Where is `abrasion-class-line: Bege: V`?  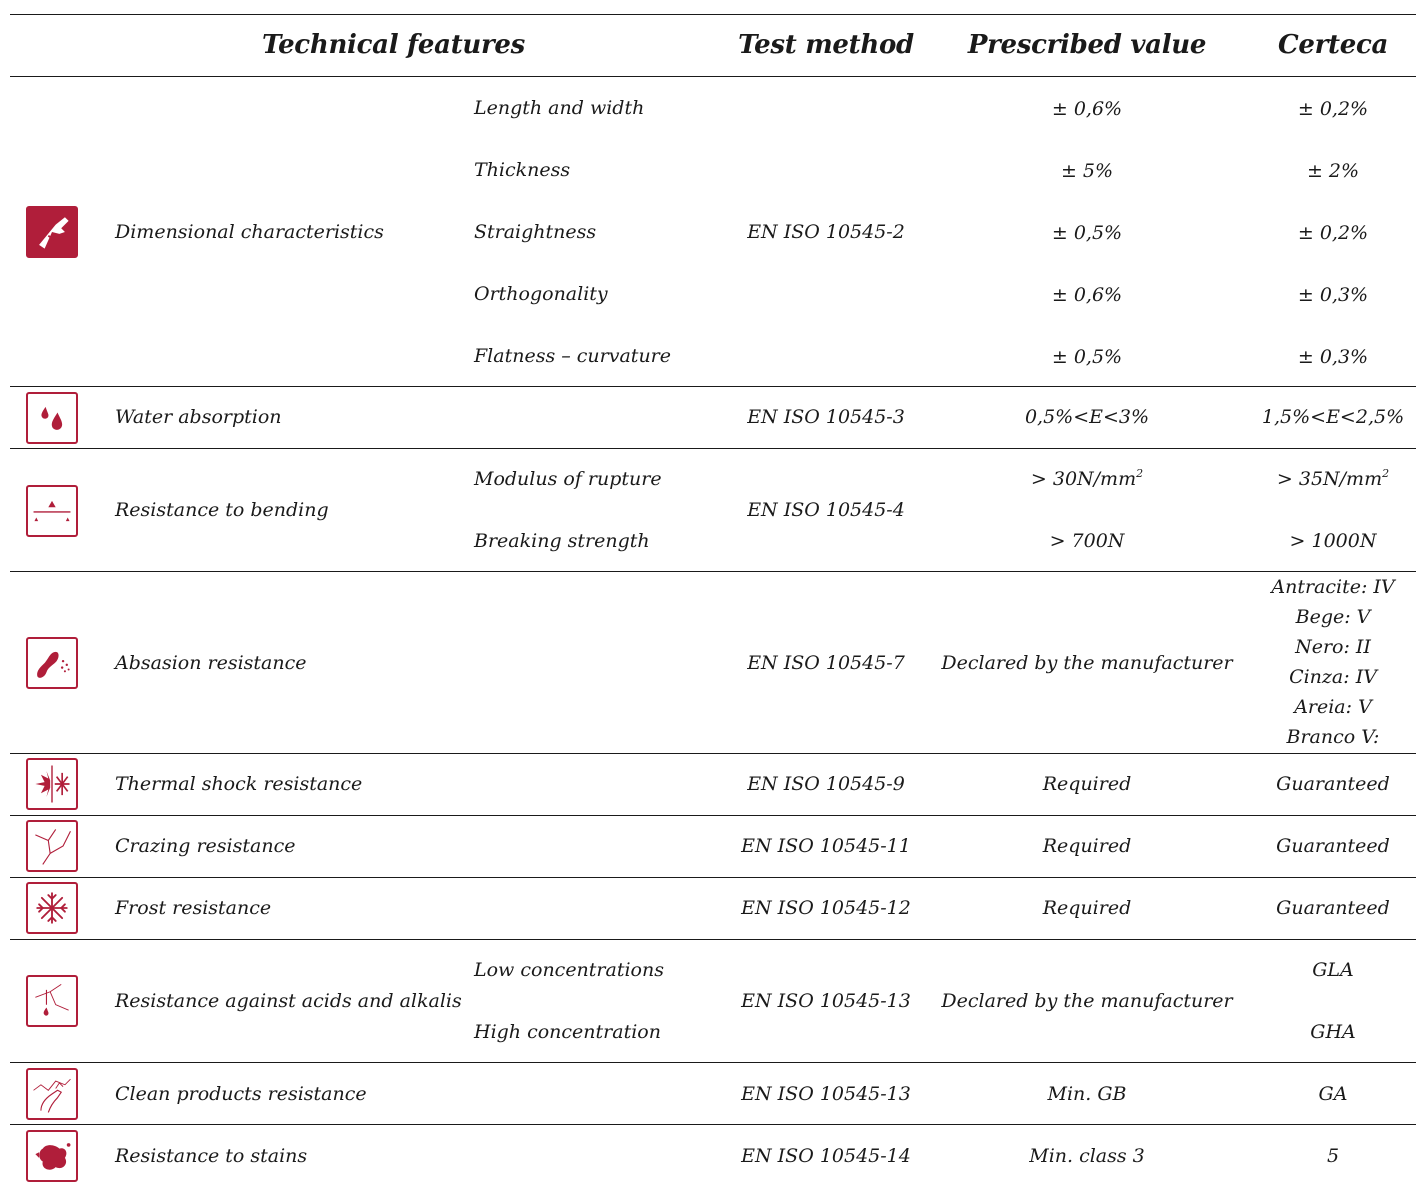
abrasion-class-line: Bege: V is located at coordinates (1333, 617).